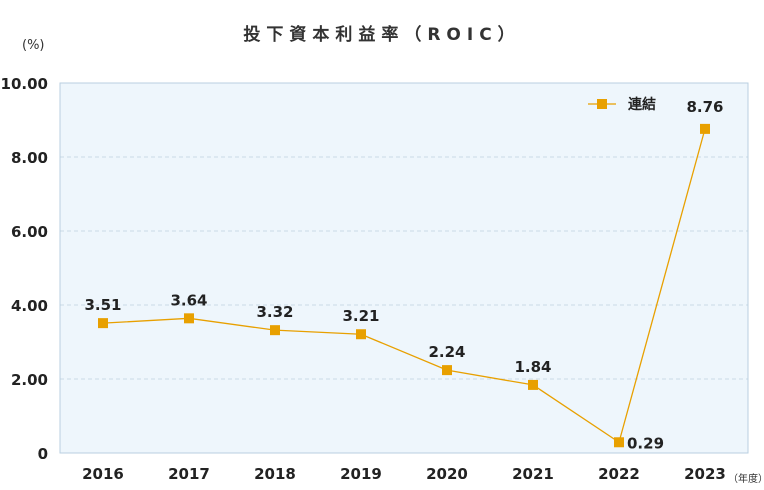  Describe the element at coordinates (645, 443) in the screenshot. I see `data-label: 0.29` at that location.